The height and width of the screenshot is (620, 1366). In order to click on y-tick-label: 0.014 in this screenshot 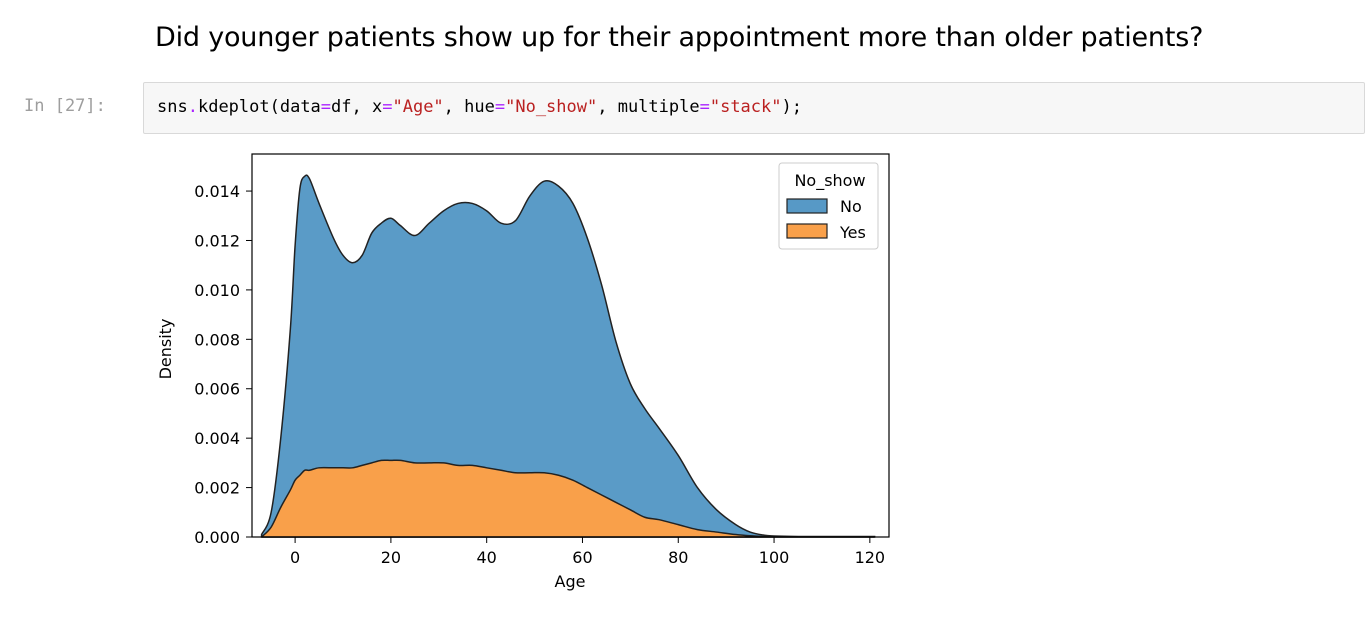, I will do `click(217, 191)`.